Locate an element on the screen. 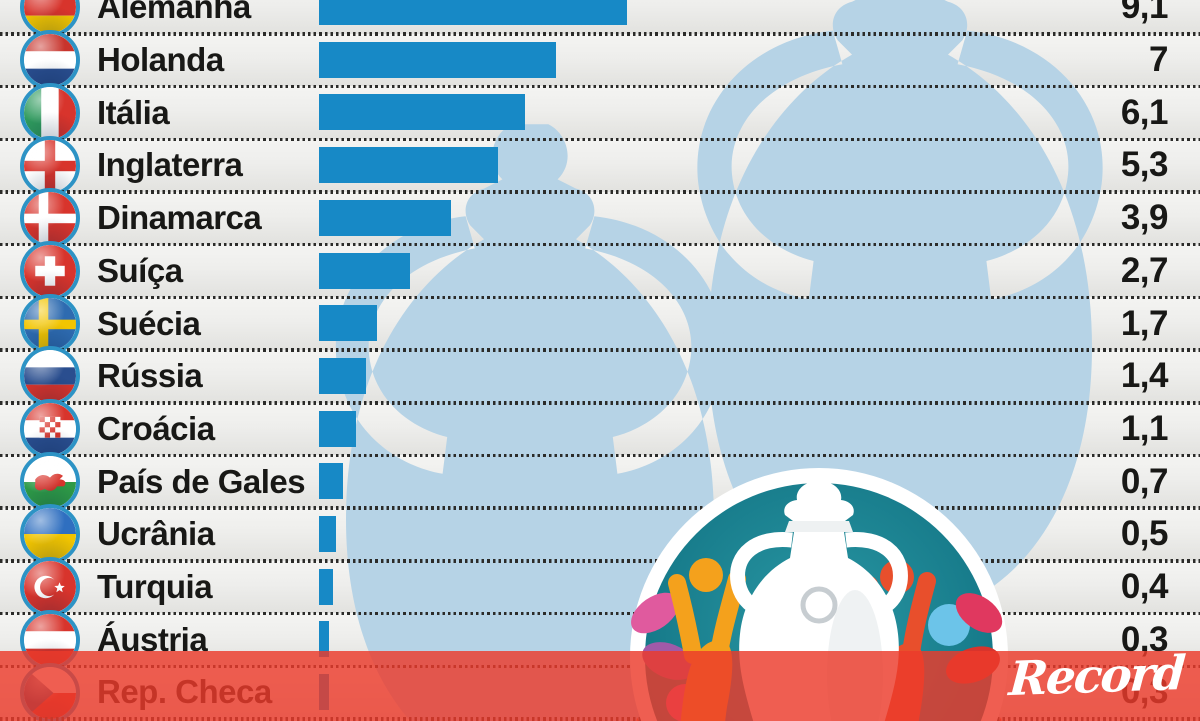 The width and height of the screenshot is (1200, 721). flag-croatia-icon is located at coordinates (50, 429).